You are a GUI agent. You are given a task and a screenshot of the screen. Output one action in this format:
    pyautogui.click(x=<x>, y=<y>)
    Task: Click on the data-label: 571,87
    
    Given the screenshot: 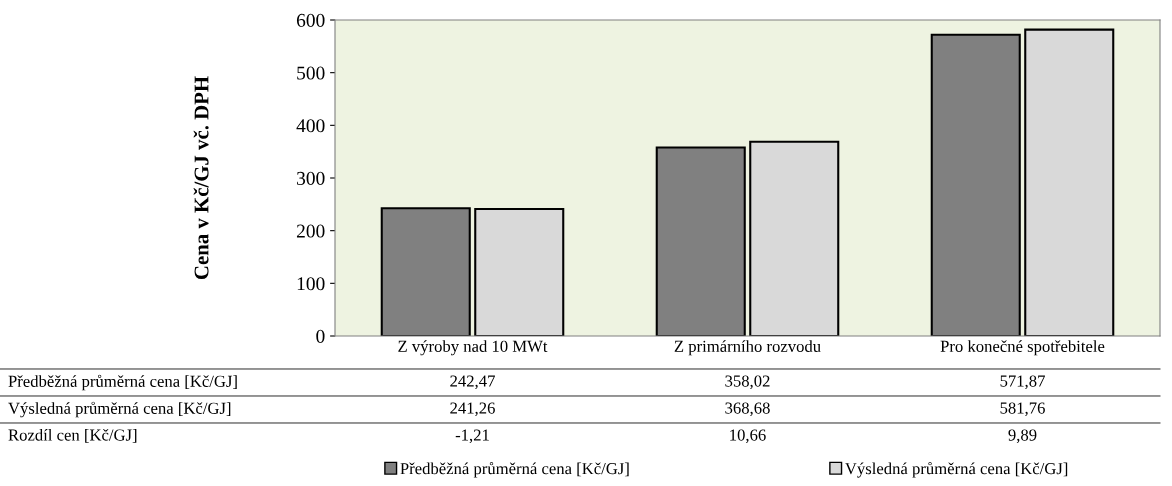 What is the action you would take?
    pyautogui.click(x=1022, y=382)
    